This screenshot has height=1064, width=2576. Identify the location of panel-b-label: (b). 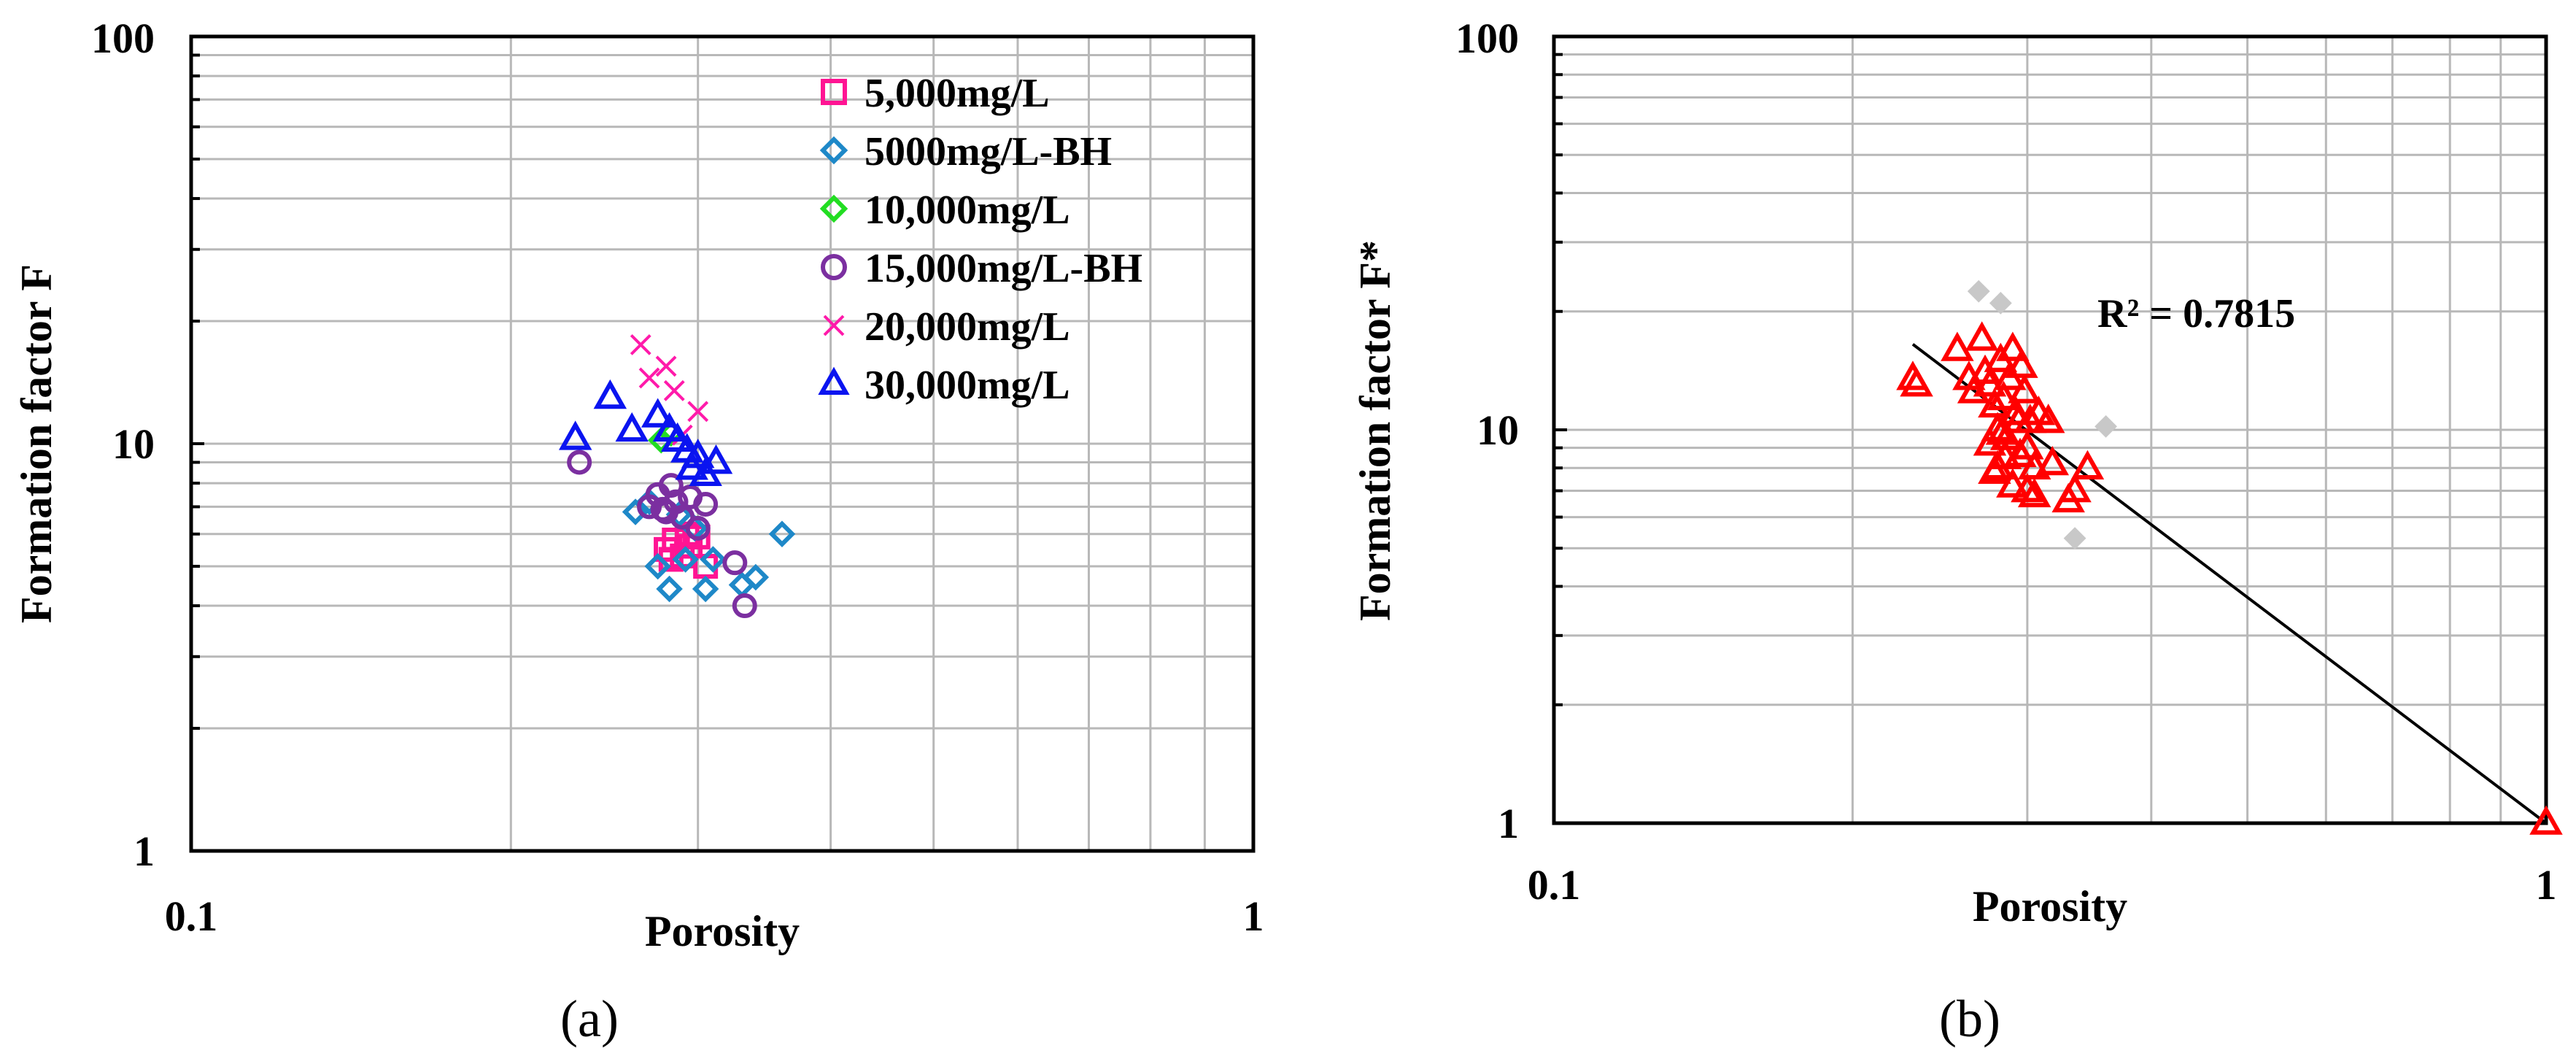
(1969, 1019).